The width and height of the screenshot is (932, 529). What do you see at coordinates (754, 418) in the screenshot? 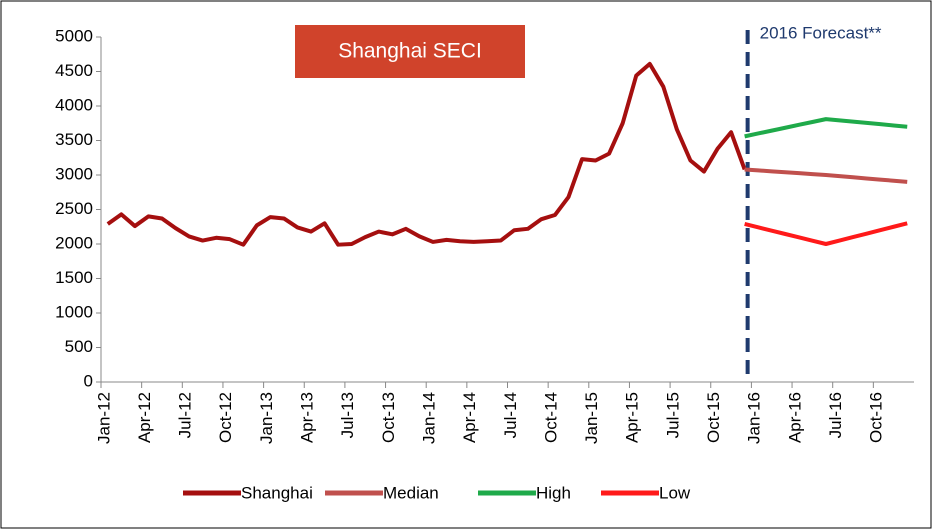
I see `x-tick-label: Jan-16` at bounding box center [754, 418].